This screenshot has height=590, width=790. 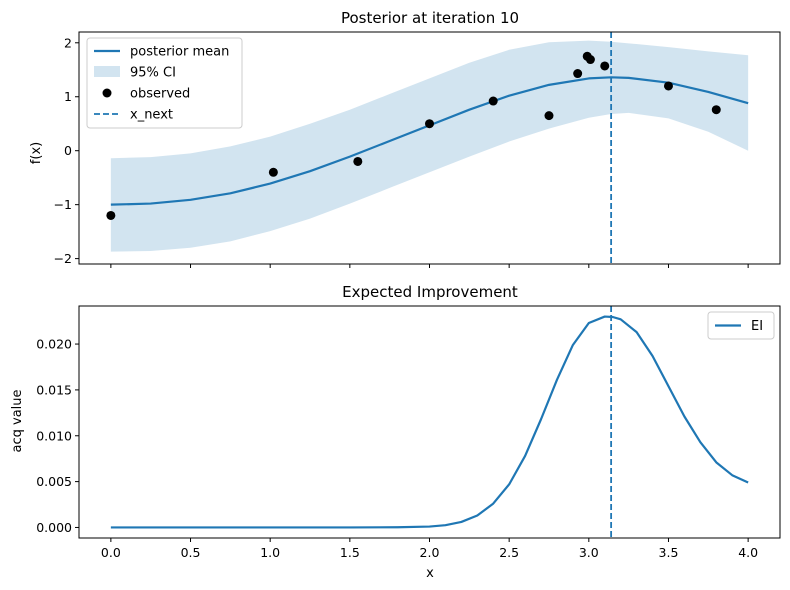 What do you see at coordinates (179, 52) in the screenshot?
I see `legend-label-posterior-mean: posterior mean` at bounding box center [179, 52].